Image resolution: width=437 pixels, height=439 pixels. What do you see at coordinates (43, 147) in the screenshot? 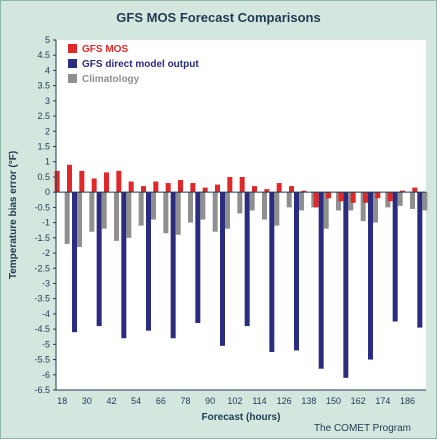
I see `y-tick-label: 1.5` at bounding box center [43, 147].